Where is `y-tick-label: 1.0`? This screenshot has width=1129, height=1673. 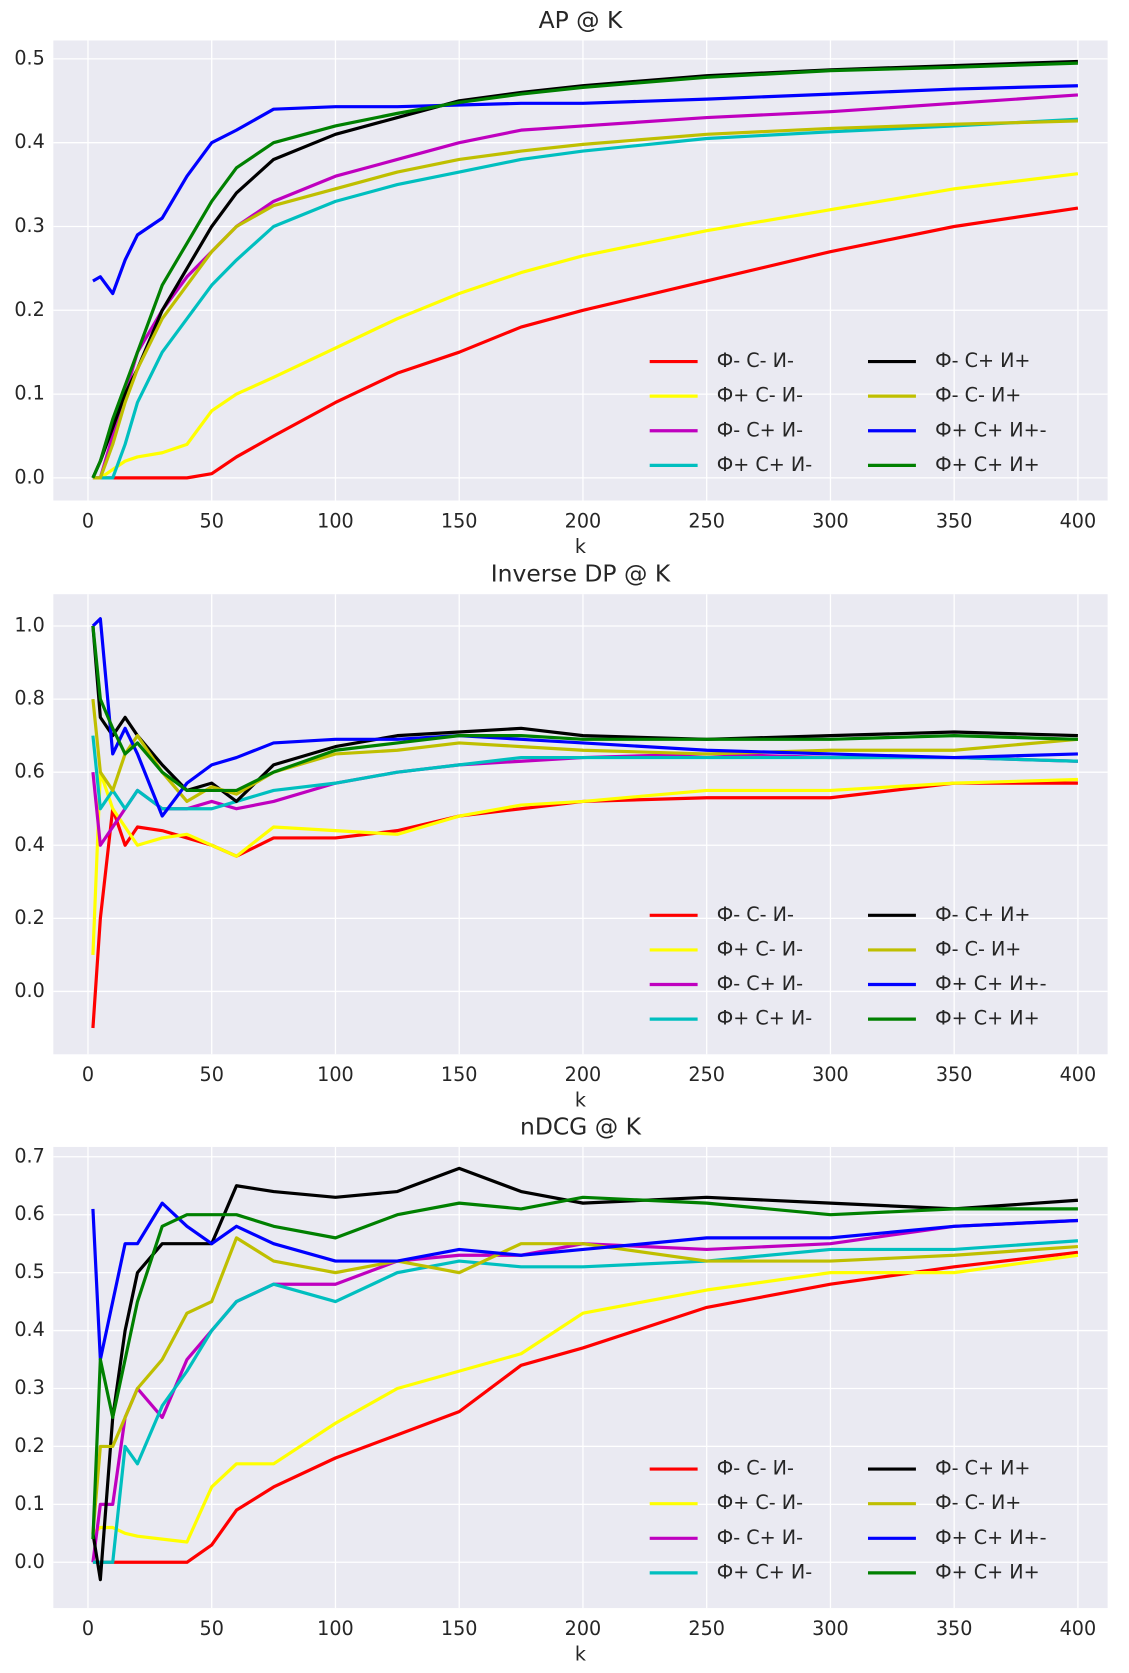
y-tick-label: 1.0 is located at coordinates (29, 625).